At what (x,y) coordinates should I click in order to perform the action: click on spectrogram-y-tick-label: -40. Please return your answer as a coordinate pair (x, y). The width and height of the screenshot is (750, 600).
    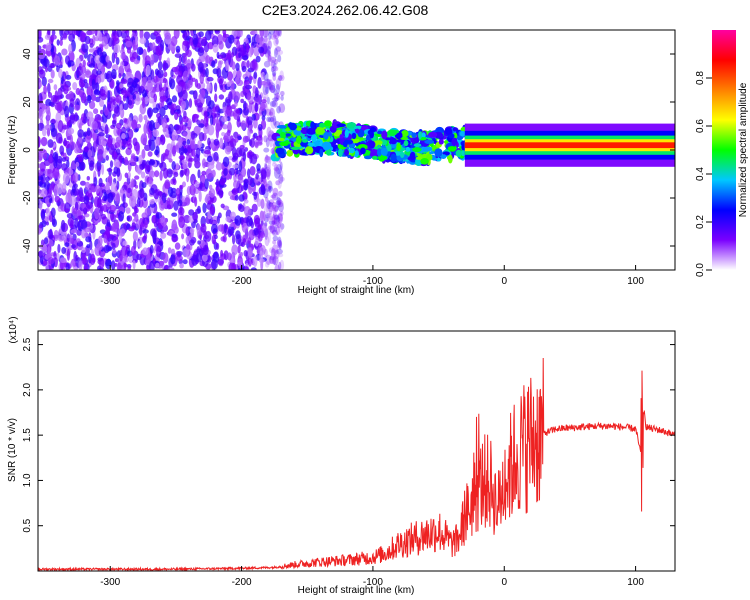
    Looking at the image, I should click on (27, 245).